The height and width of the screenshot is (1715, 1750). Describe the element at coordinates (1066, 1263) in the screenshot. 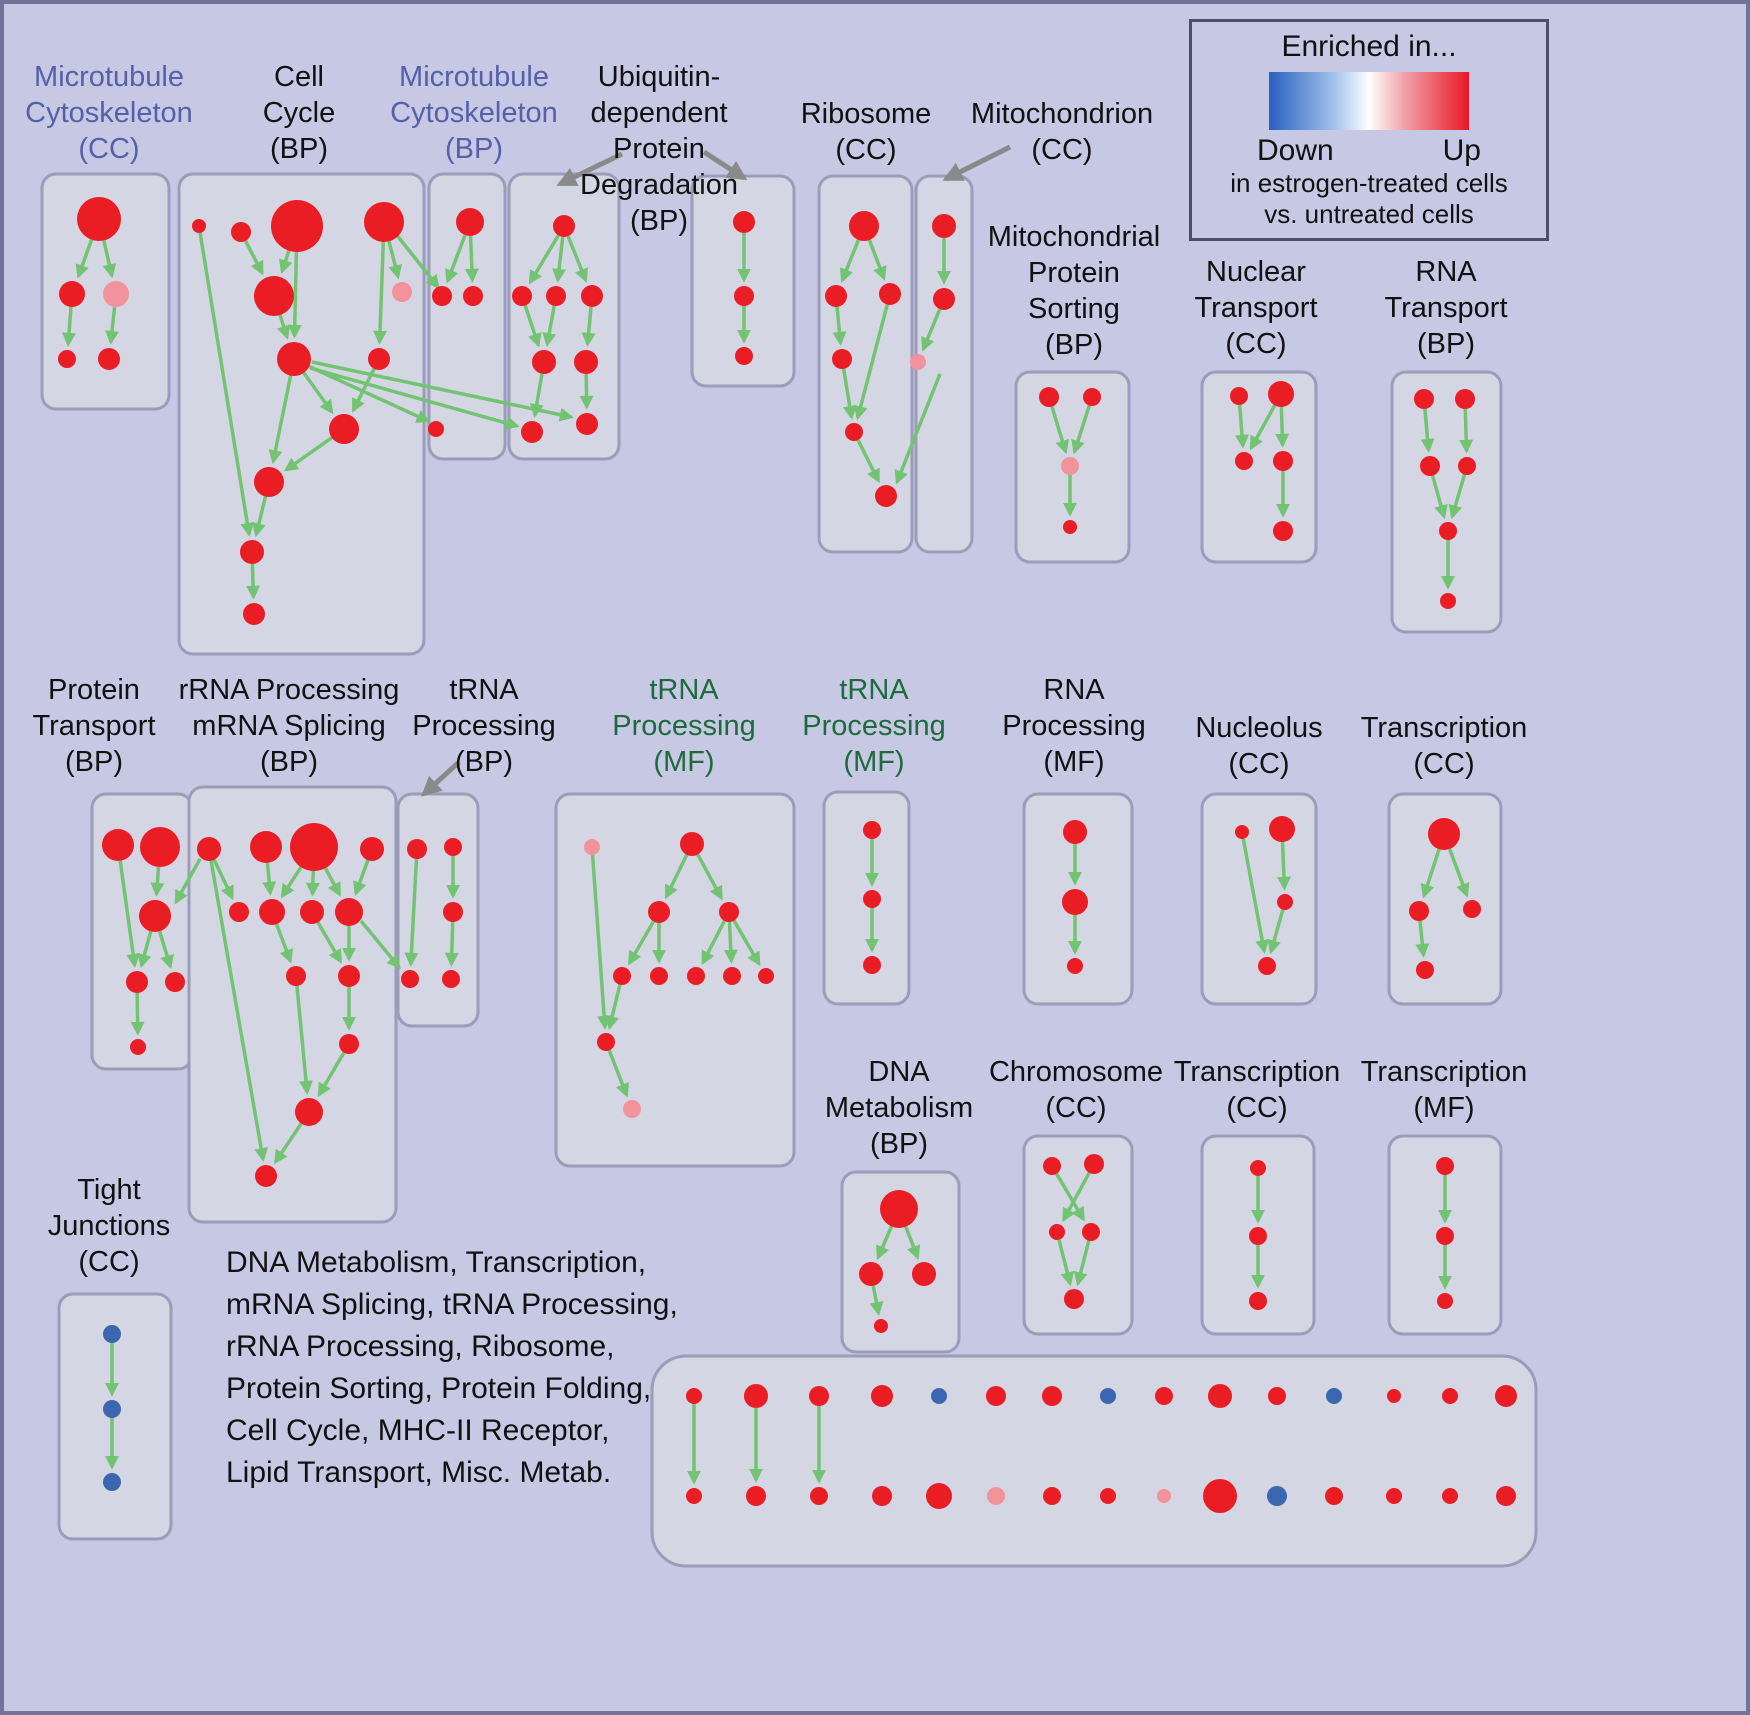

I see `edge-chromosome-cc` at that location.